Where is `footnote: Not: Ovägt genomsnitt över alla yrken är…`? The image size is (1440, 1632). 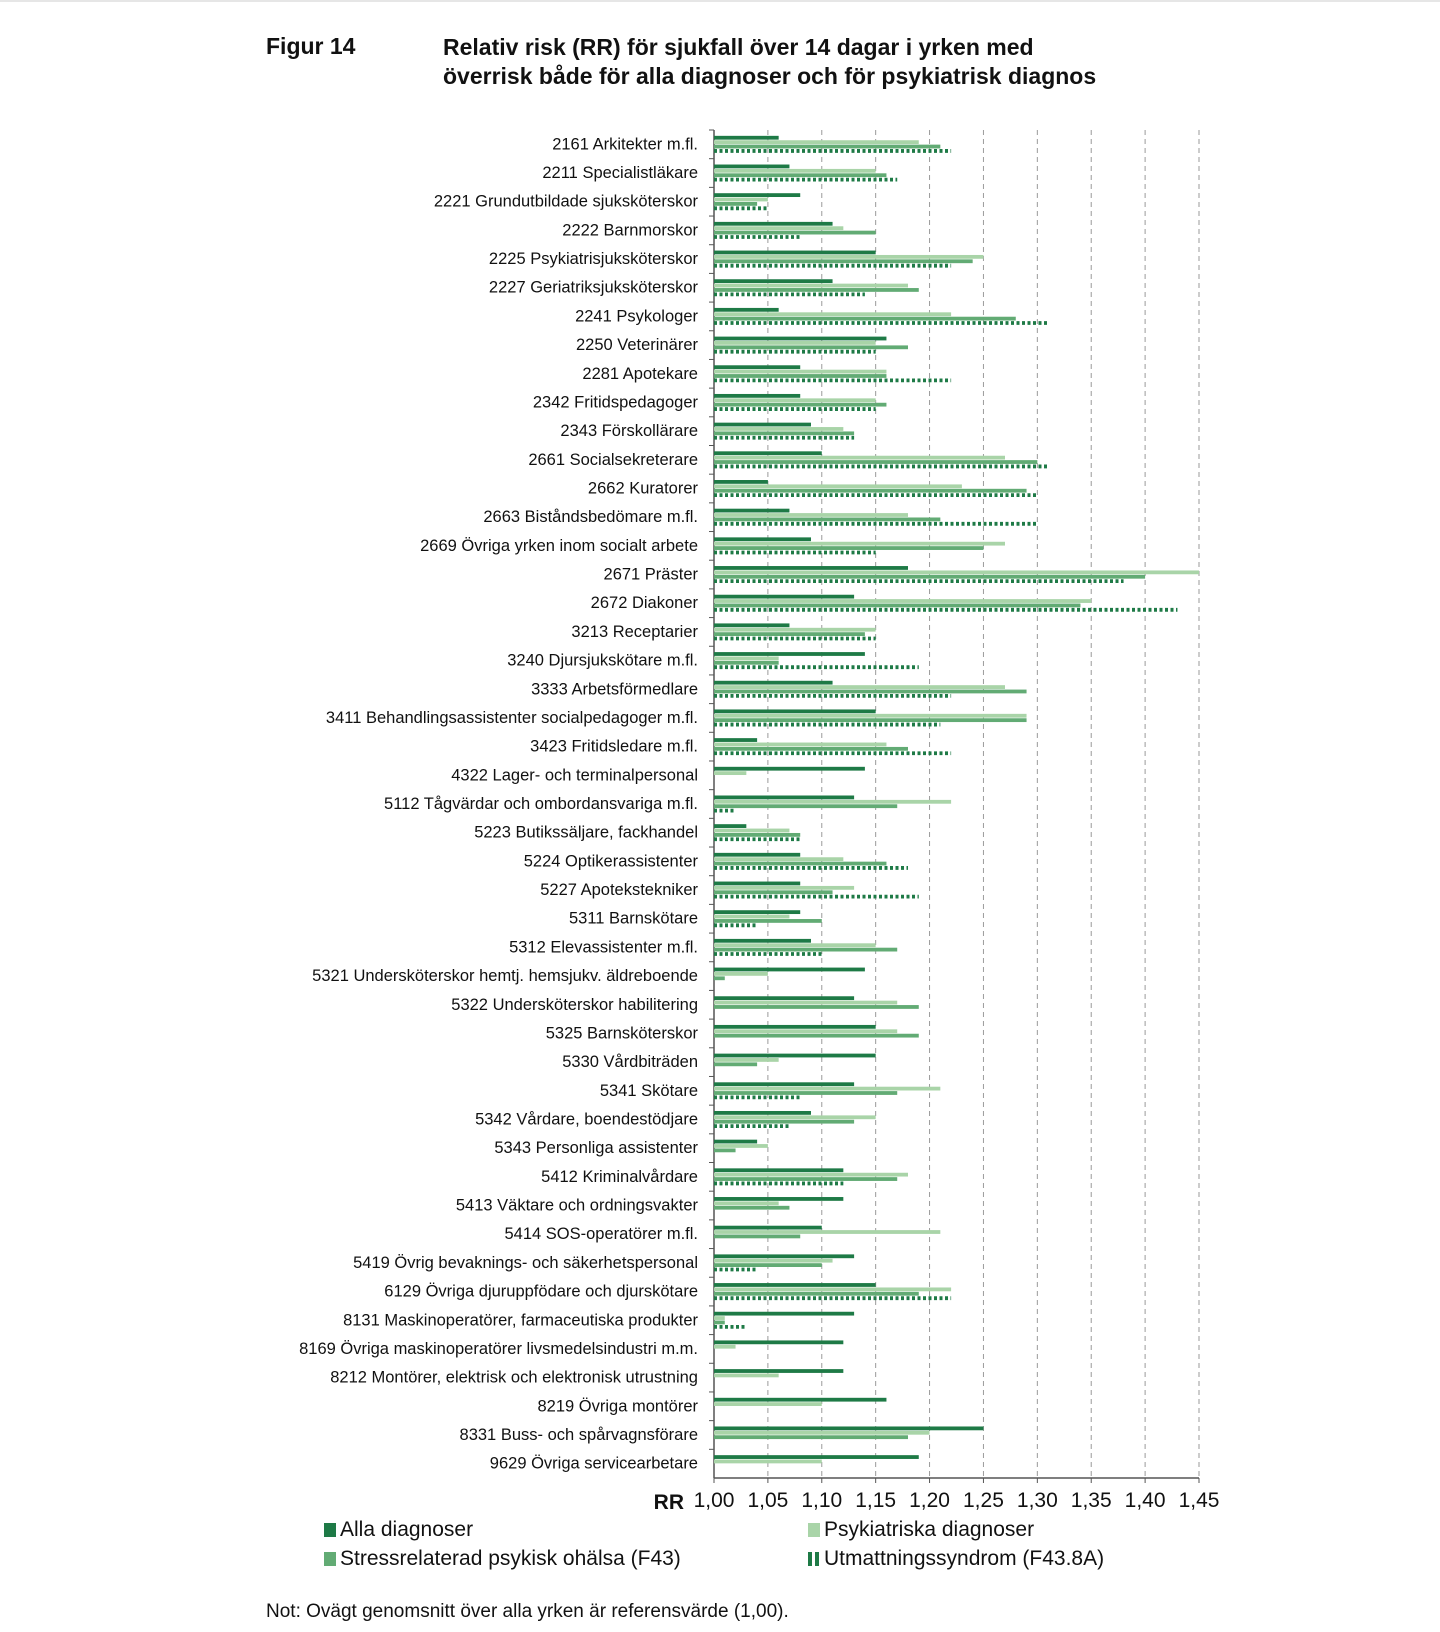
footnote: Not: Ovägt genomsnitt över alla yrken är… is located at coordinates (527, 1611).